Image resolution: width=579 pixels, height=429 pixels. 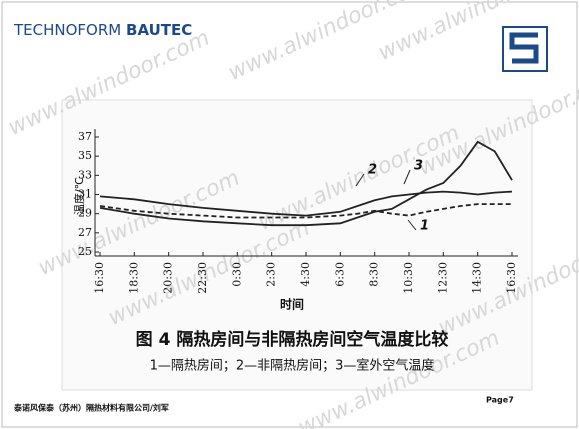 What do you see at coordinates (477, 33) in the screenshot?
I see `watermark: www.alwindoor.com` at bounding box center [477, 33].